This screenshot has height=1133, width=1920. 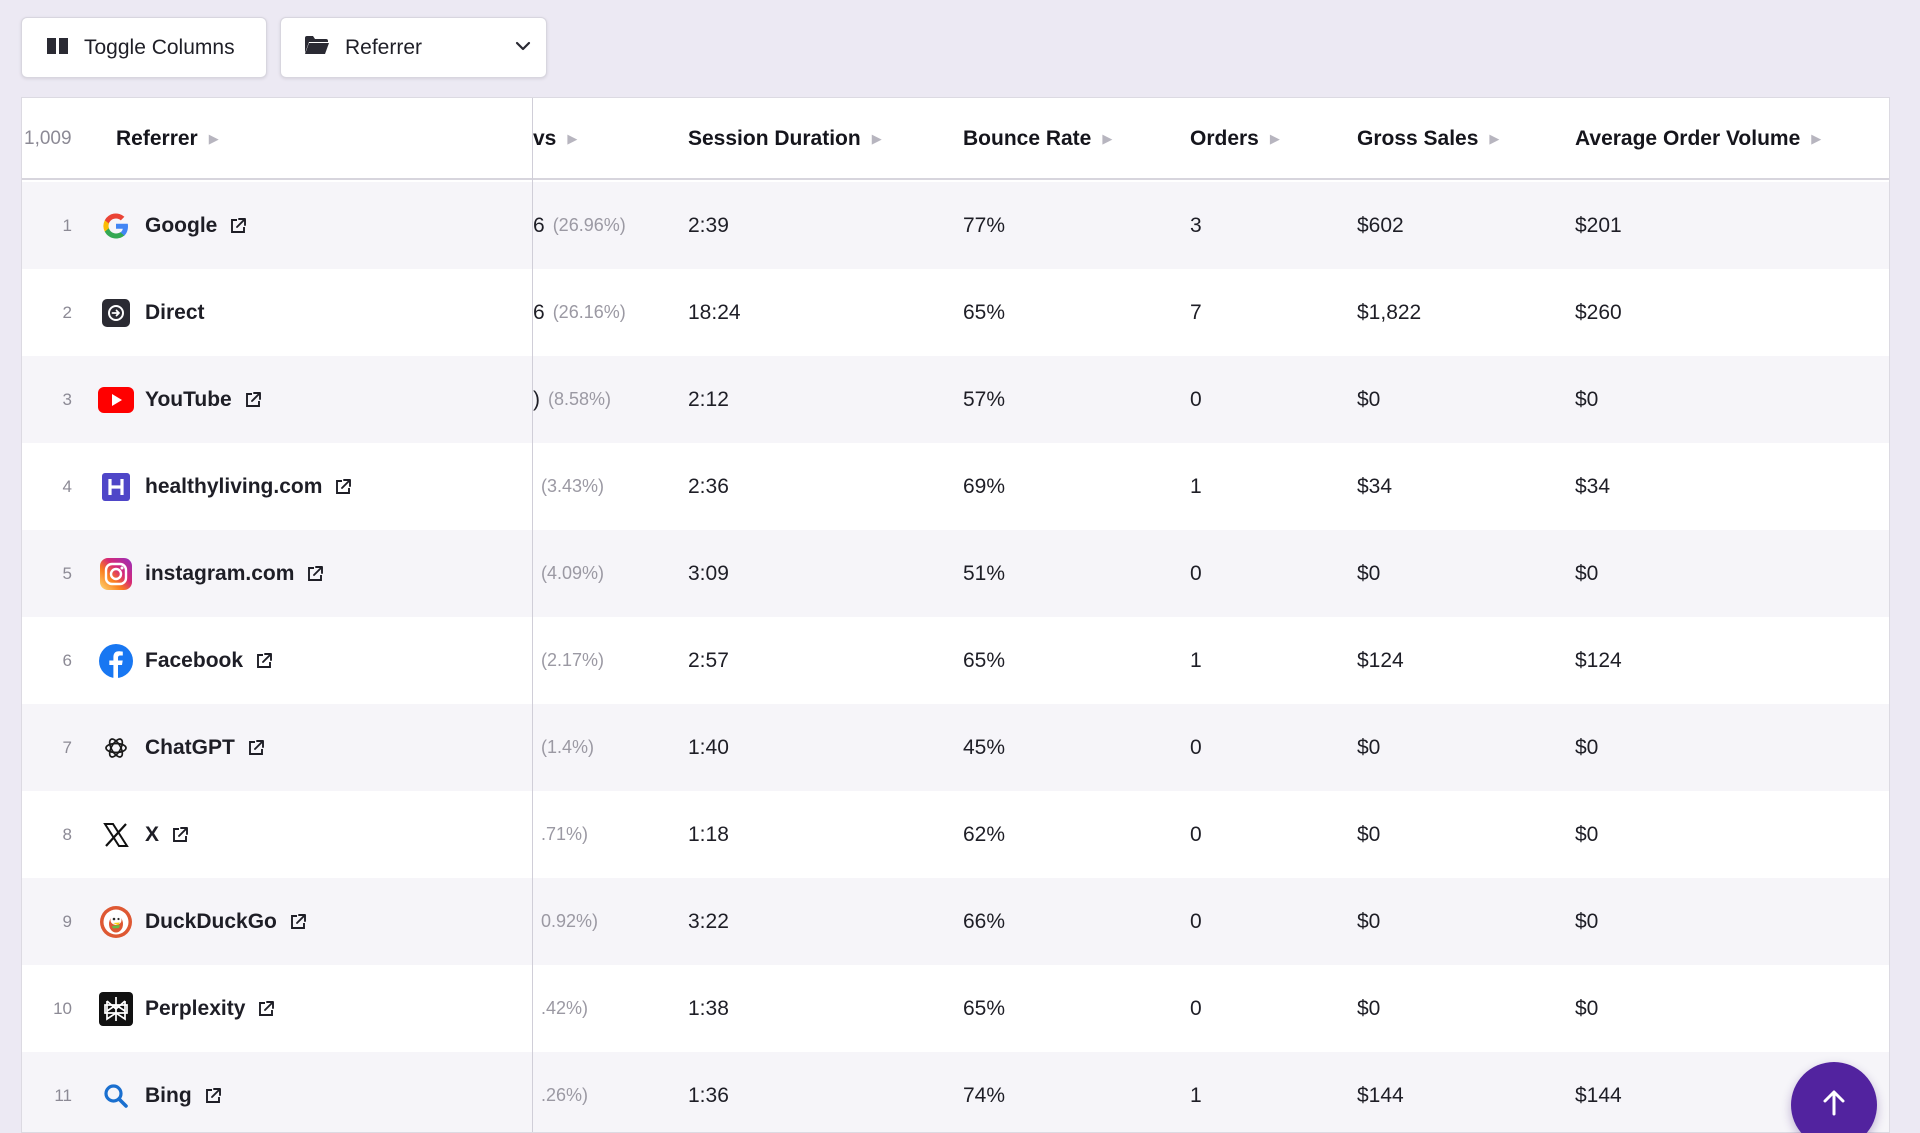 I want to click on row-rank: 8, so click(x=67, y=834).